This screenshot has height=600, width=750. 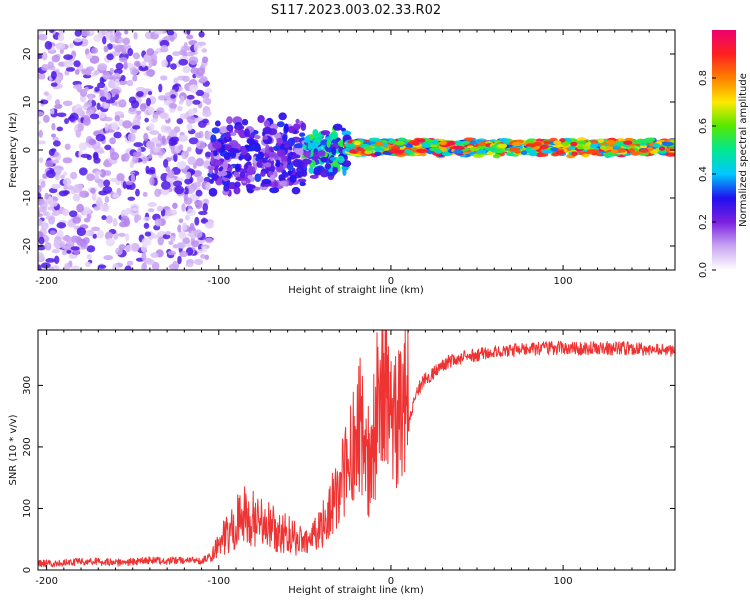 What do you see at coordinates (27, 570) in the screenshot?
I see `y-tick-label: 0` at bounding box center [27, 570].